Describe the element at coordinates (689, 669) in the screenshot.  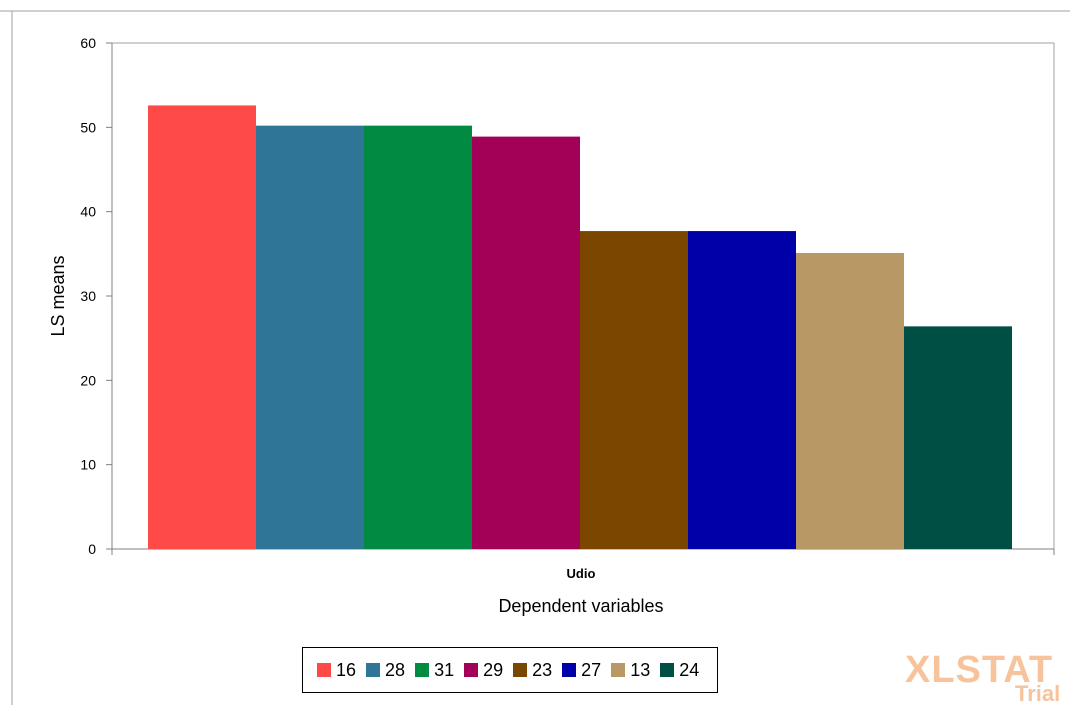
I see `legend-label: 24` at that location.